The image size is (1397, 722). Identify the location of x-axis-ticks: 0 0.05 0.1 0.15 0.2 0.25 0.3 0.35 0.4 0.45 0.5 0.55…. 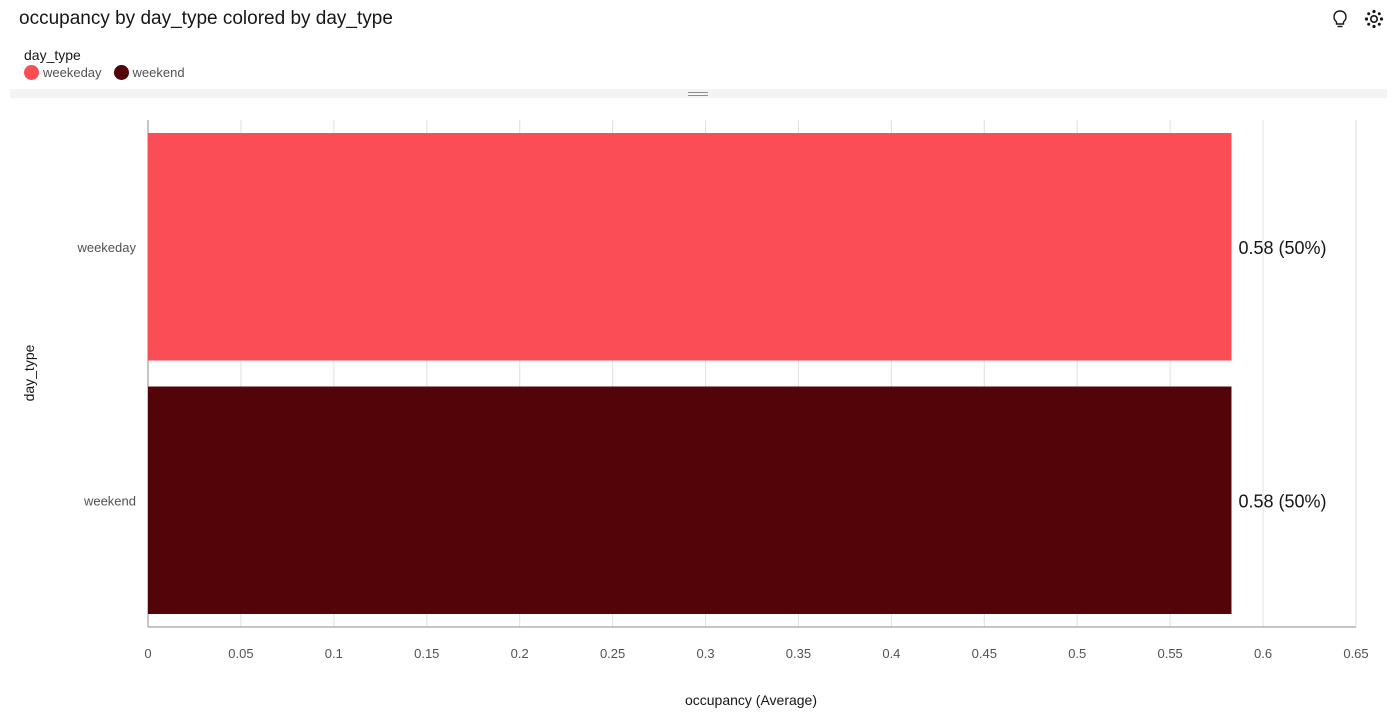
(756, 653).